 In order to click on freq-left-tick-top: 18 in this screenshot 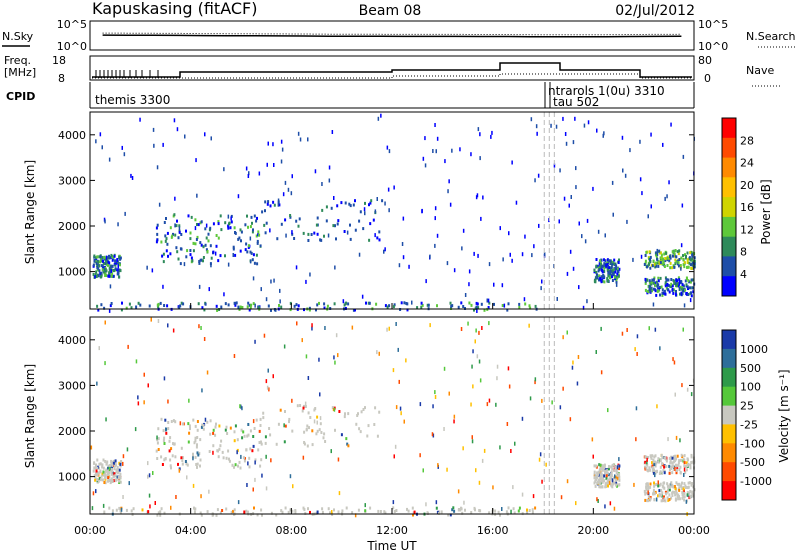, I will do `click(59, 60)`.